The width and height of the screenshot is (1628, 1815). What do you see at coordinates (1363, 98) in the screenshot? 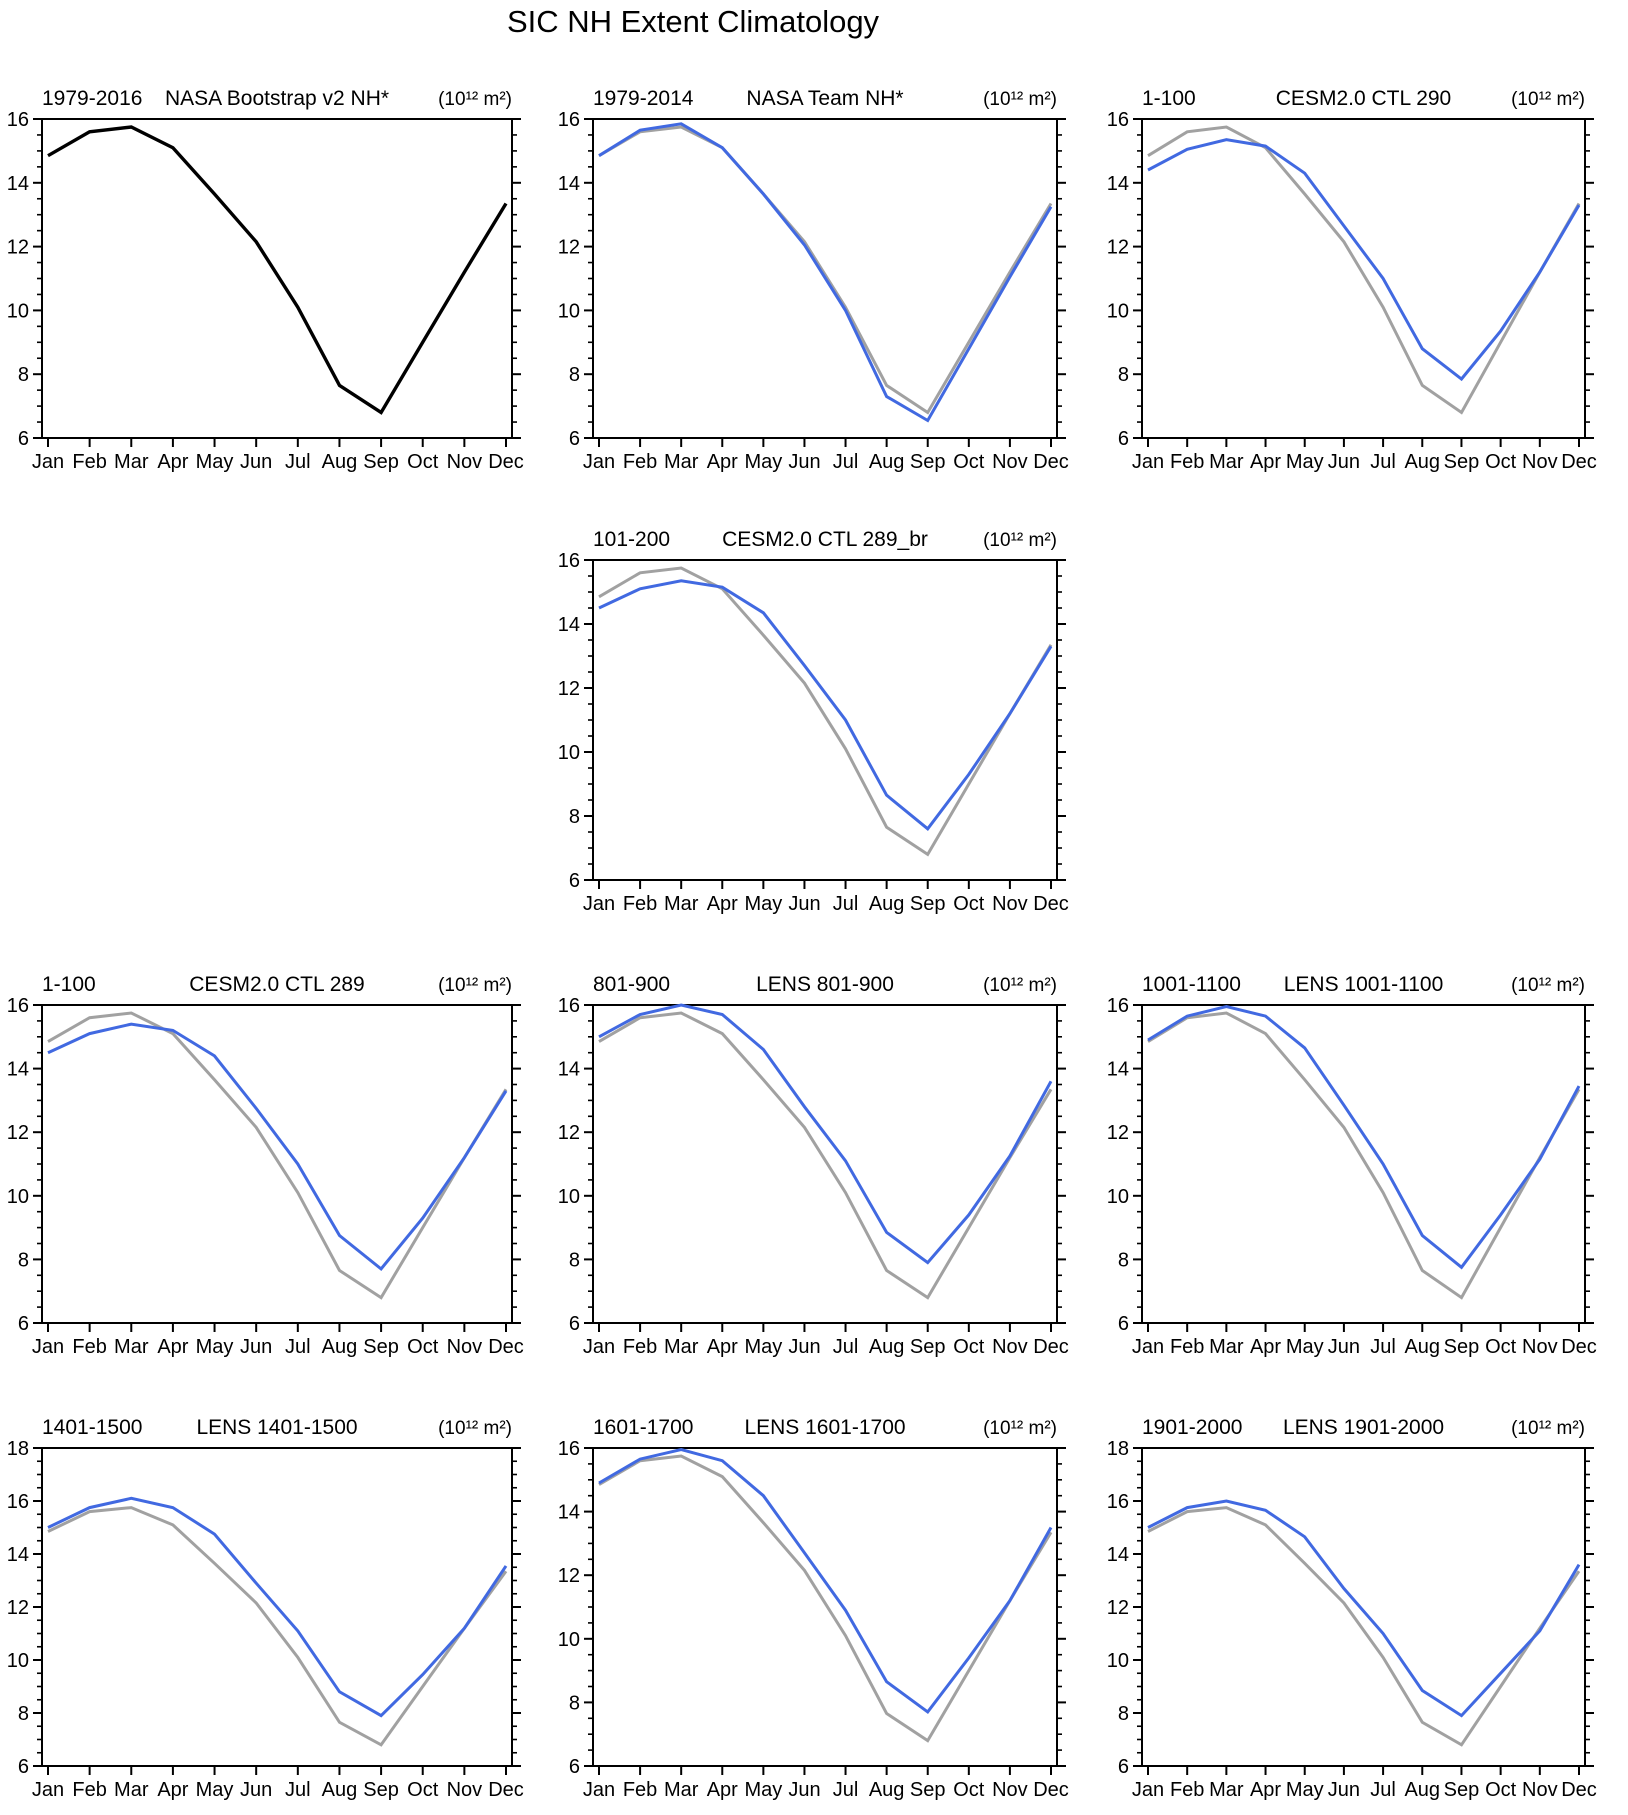
I see `panel-title-center: CESM2.0 CTL 290` at bounding box center [1363, 98].